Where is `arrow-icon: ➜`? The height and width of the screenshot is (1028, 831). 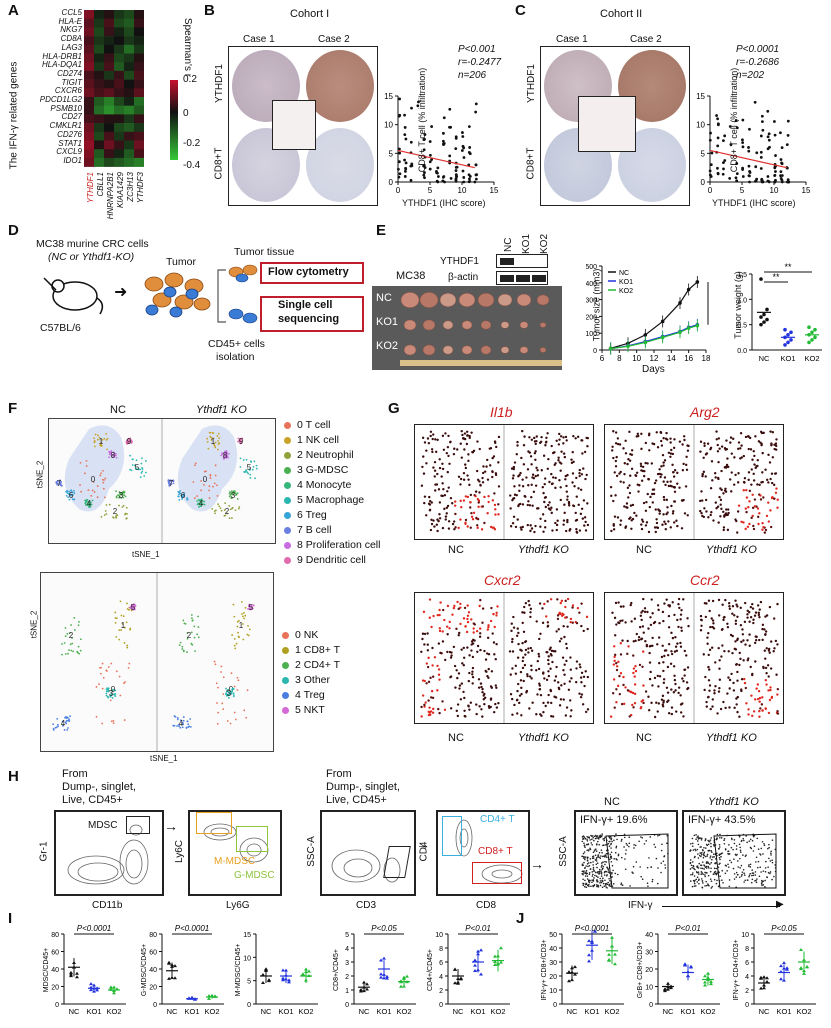
arrow-icon: ➜ is located at coordinates (121, 292).